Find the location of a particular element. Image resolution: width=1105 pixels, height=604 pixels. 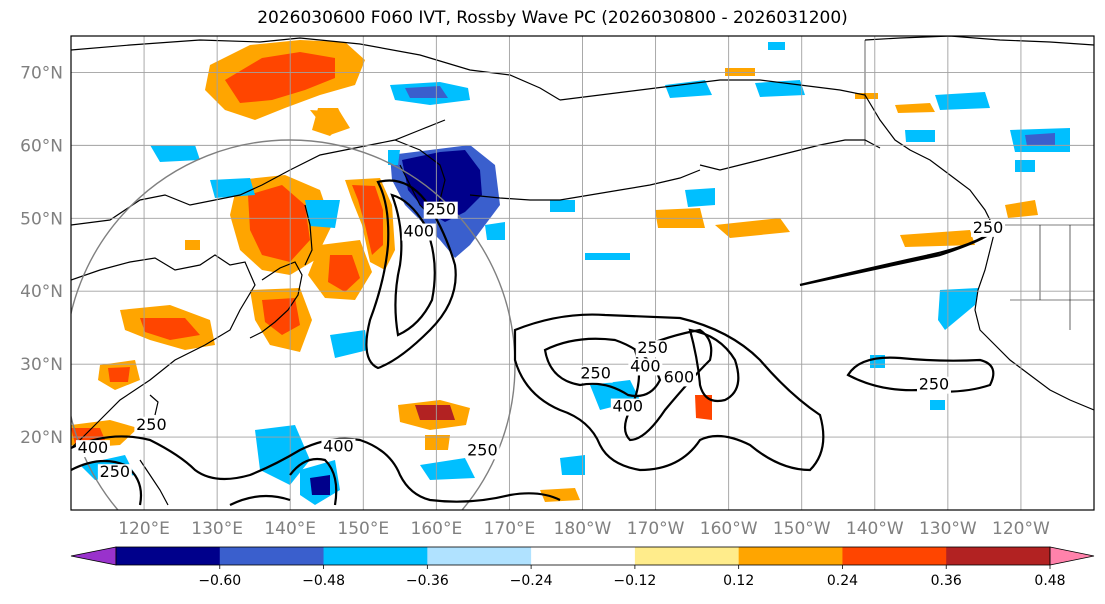

colorbar-tick-label: 0.12 is located at coordinates (738, 581).